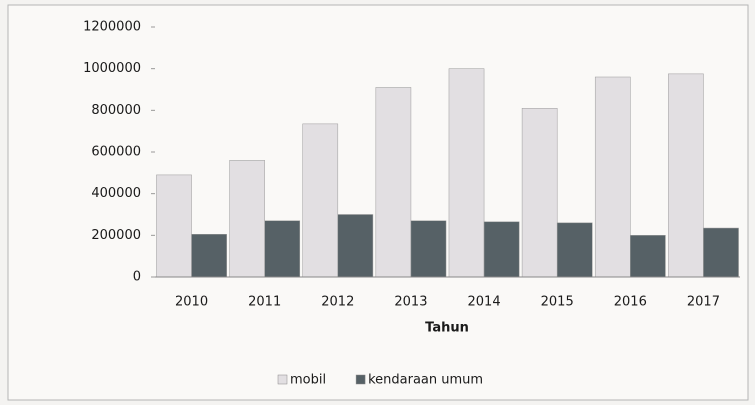  Describe the element at coordinates (447, 328) in the screenshot. I see `x-axis-title: Tahun` at that location.